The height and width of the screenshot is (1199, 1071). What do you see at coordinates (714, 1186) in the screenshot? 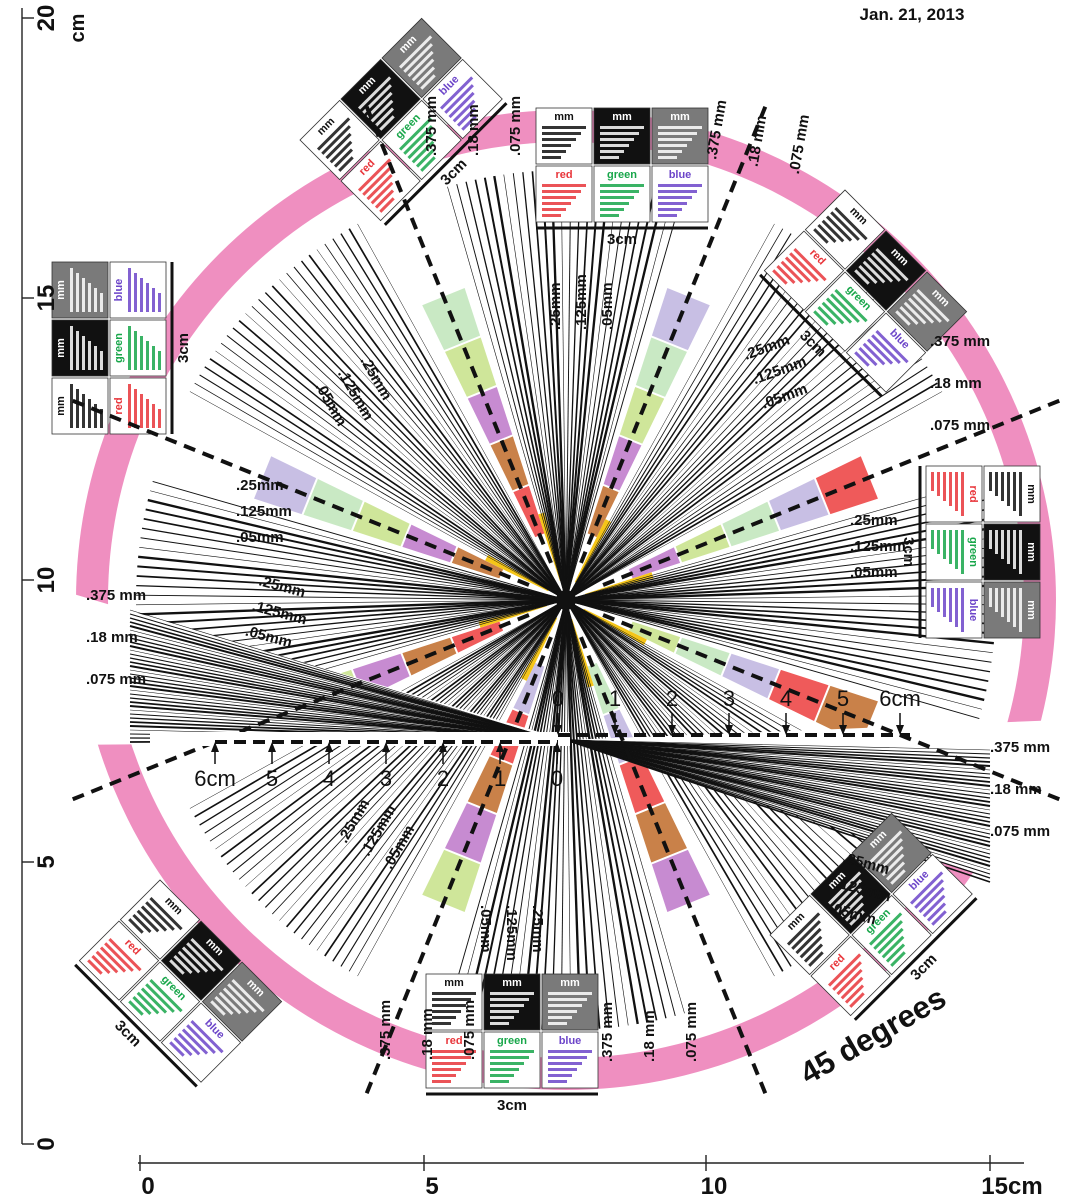
I see `horizontal-axis-tick-label: 10` at bounding box center [714, 1186].